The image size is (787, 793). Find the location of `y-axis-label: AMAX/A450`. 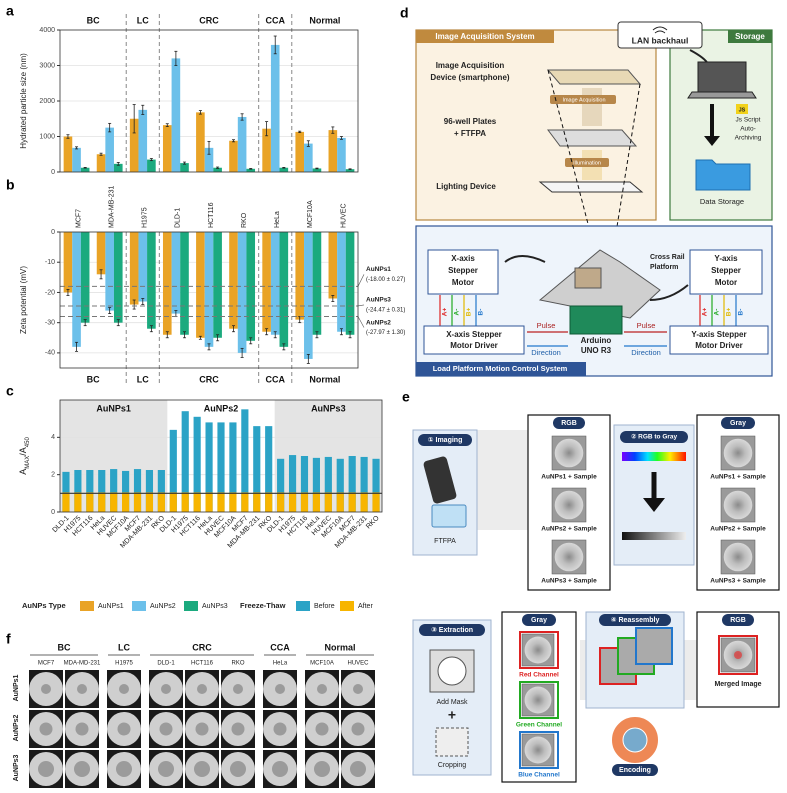

y-axis-label: AMAX/A450 is located at coordinates (24, 456).